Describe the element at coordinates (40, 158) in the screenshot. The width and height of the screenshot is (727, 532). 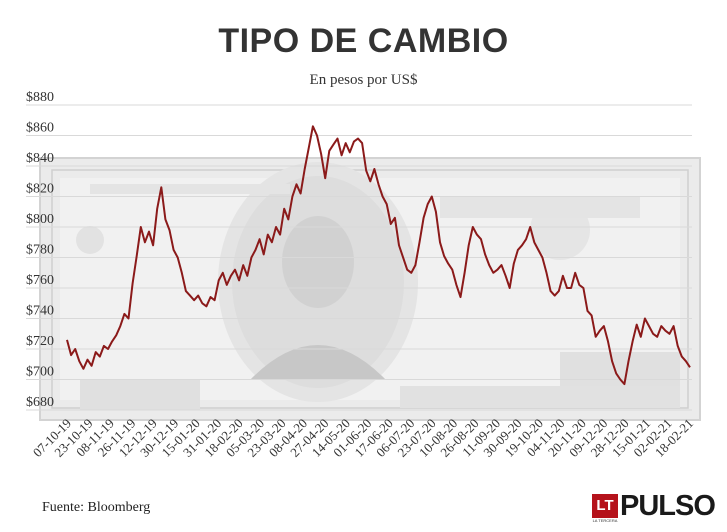
I see `y-tick-label: $840` at that location.